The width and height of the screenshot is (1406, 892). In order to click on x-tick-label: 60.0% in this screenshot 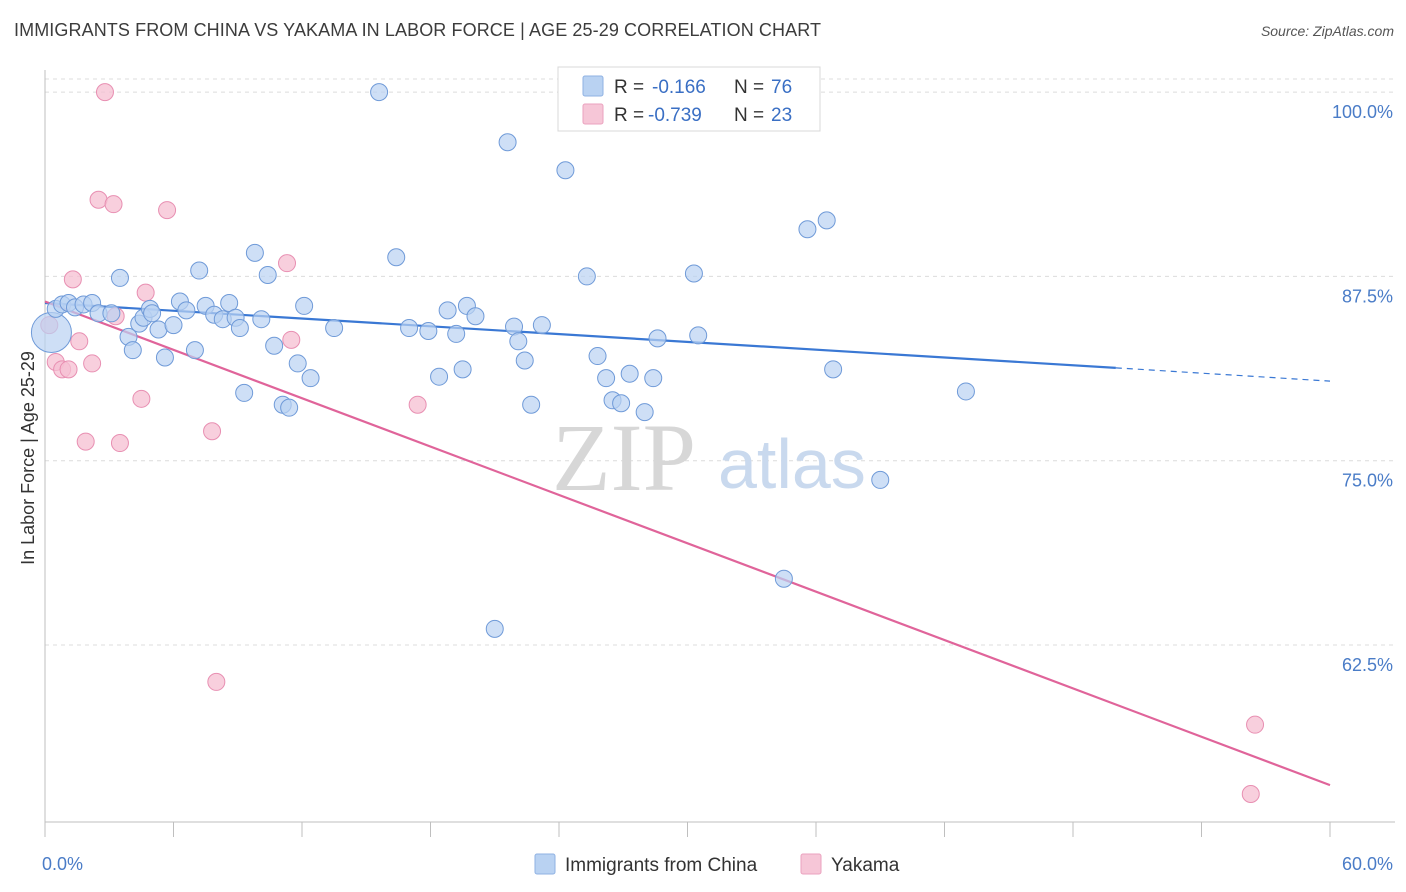, I will do `click(1367, 864)`.